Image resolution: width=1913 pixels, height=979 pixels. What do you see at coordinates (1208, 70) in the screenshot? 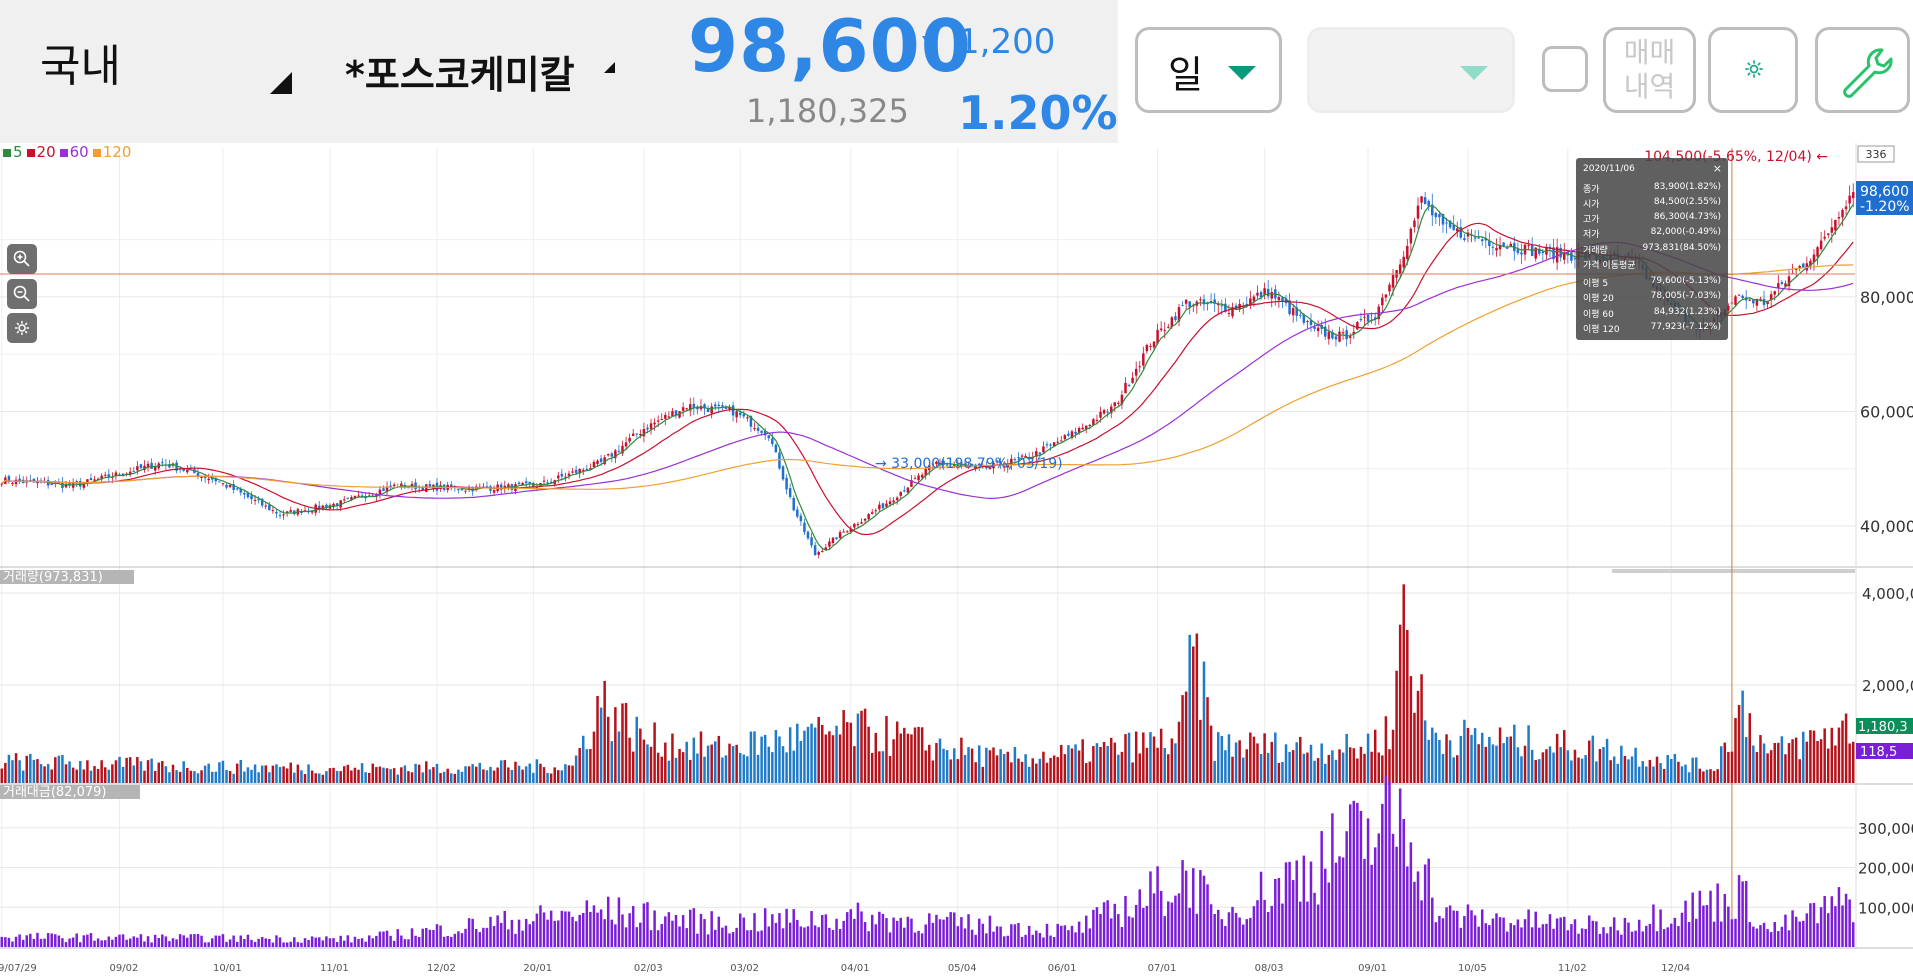
I see `period-dropdown: 일` at bounding box center [1208, 70].